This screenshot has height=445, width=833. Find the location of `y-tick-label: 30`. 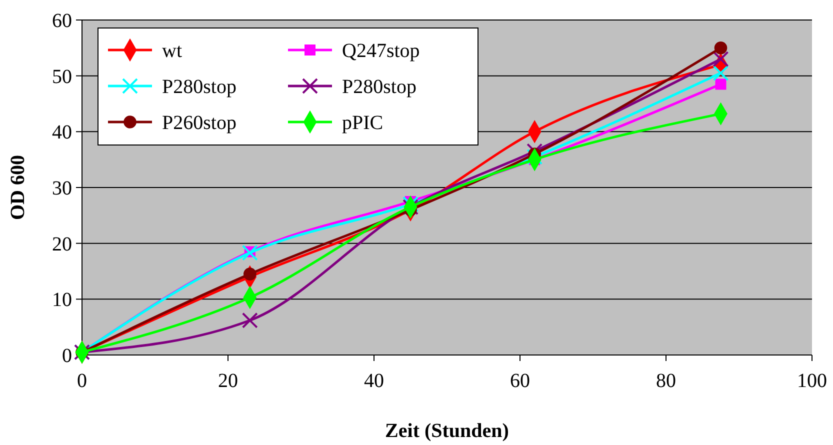

y-tick-label: 30 is located at coordinates (62, 189).